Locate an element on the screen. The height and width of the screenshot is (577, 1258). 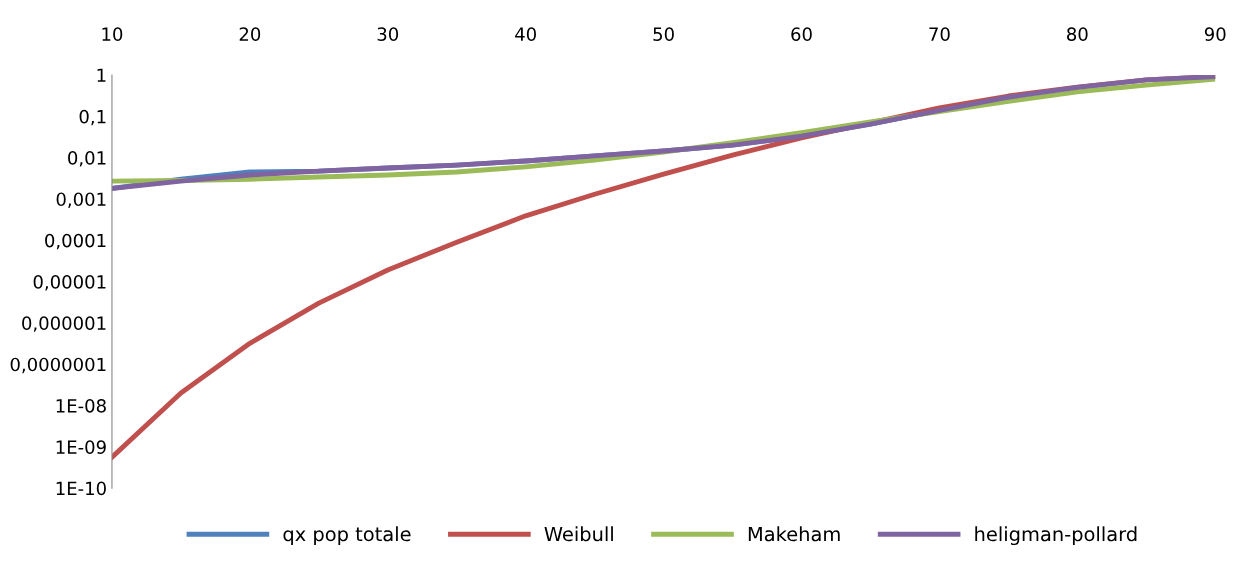
y-tick-label: 0,000001 is located at coordinates (64, 324).